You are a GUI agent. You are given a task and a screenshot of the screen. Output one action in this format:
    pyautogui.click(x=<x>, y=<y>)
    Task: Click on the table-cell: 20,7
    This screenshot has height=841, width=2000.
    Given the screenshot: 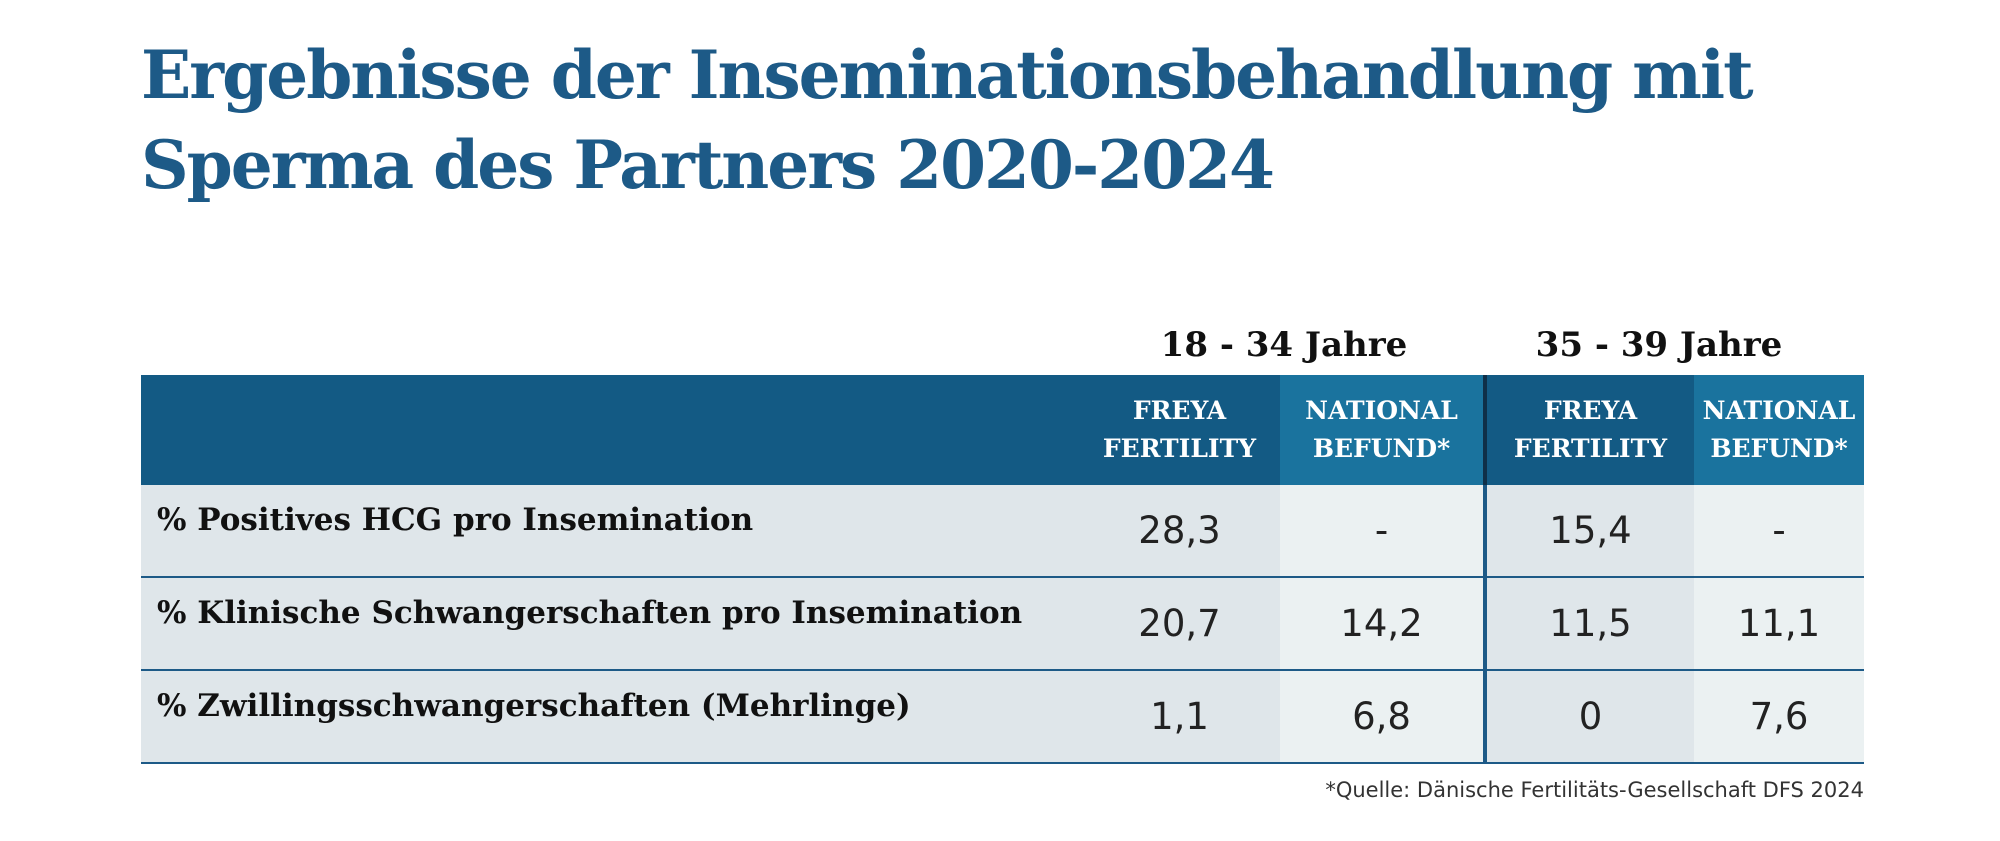 What is the action you would take?
    pyautogui.click(x=1179, y=623)
    